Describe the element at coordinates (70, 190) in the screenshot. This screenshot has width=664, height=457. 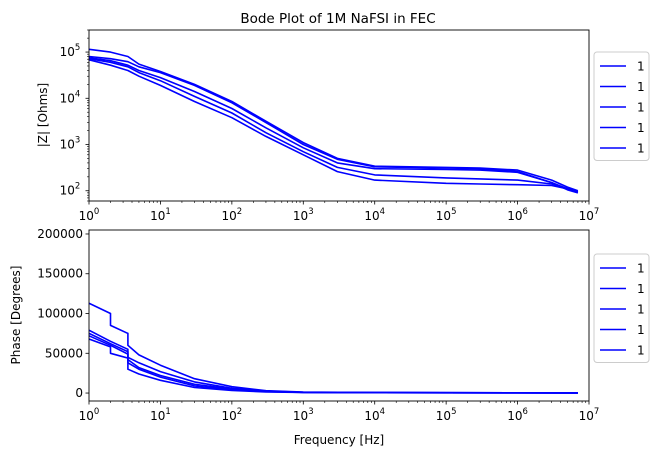
I see `y-tick-label: 10²` at that location.